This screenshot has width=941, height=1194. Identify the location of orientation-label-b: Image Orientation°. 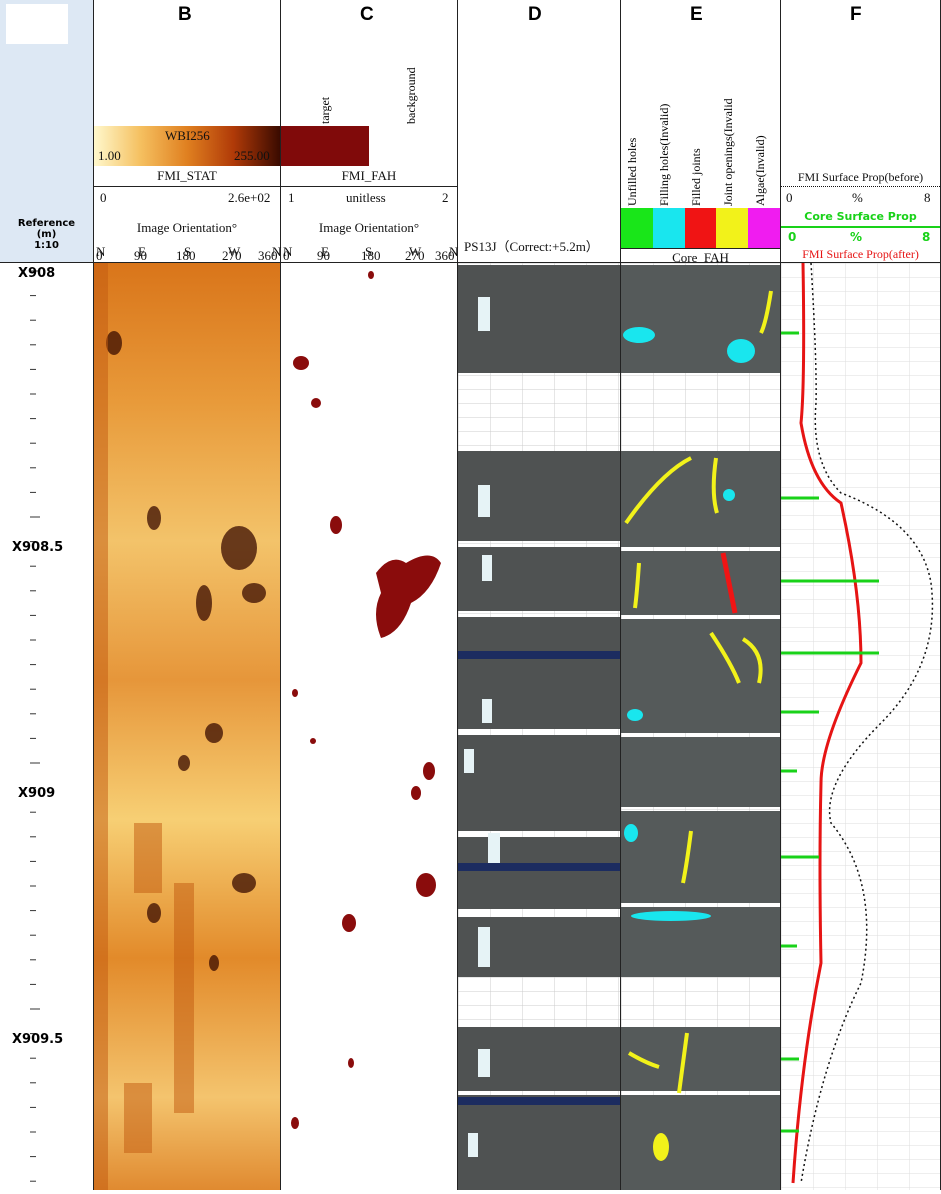
(187, 227).